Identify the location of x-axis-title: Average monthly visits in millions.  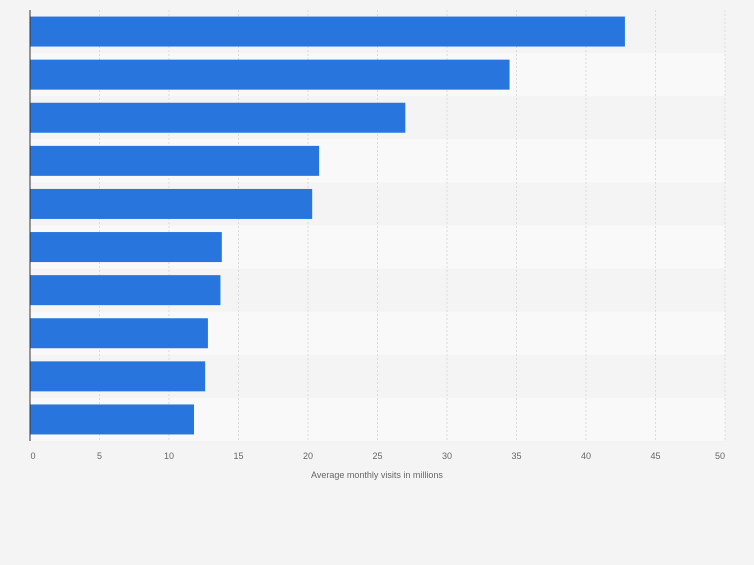
(377, 475).